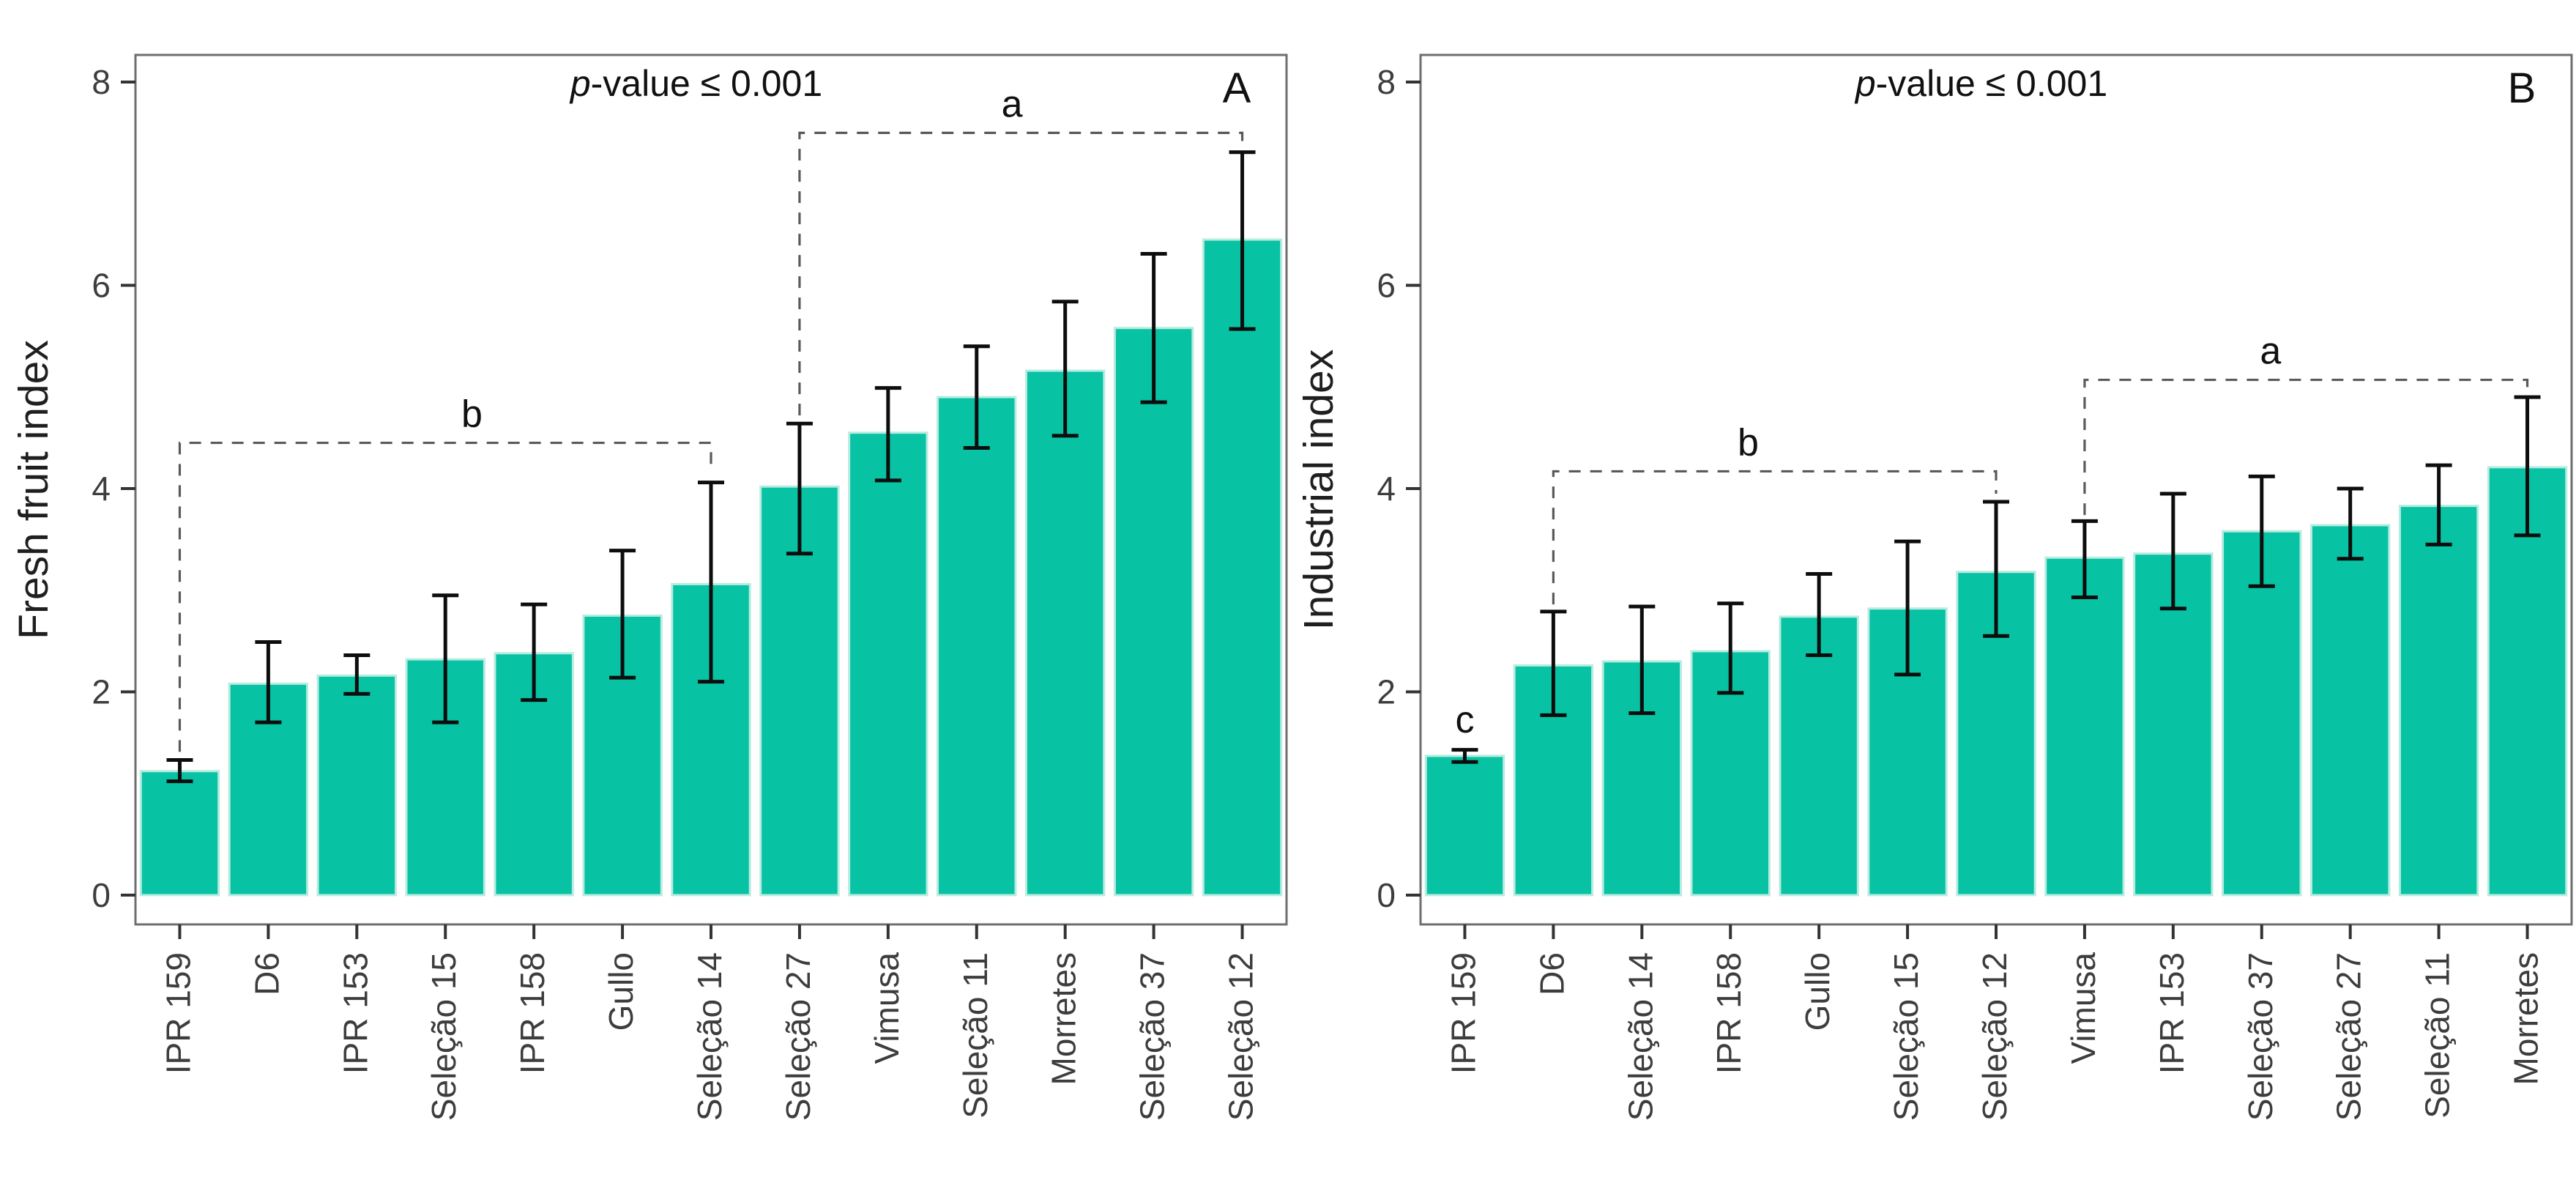 Image resolution: width=2576 pixels, height=1183 pixels. What do you see at coordinates (1242, 567) in the screenshot?
I see `bar-seleção-12` at bounding box center [1242, 567].